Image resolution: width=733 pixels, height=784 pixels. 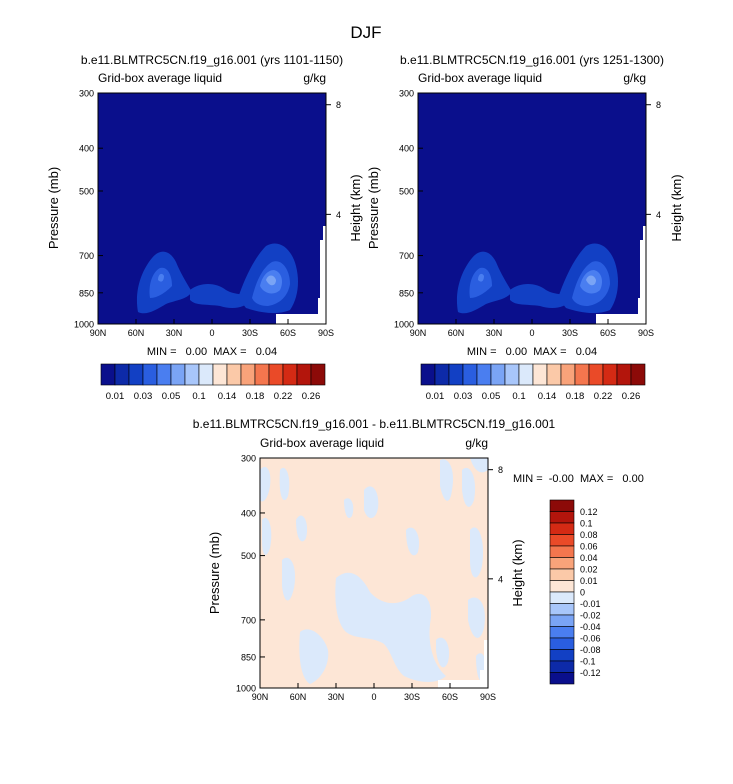 I want to click on panel-1-y-axis: 300 400 500 700 850 1000, so click(x=88, y=209).